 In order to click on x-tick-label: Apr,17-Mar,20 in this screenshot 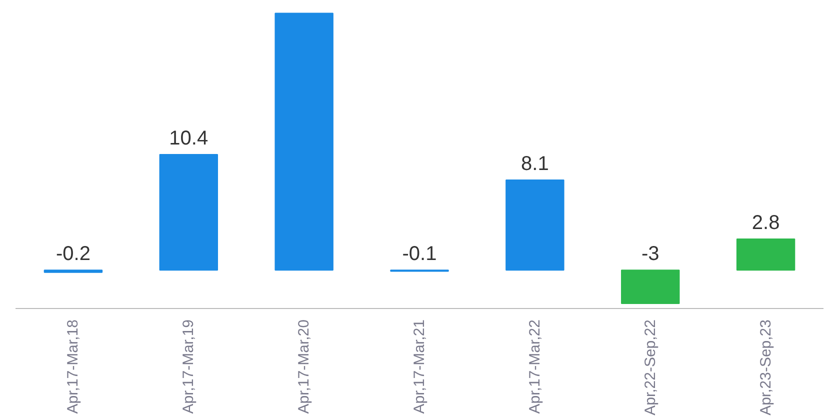, I will do `click(304, 367)`.